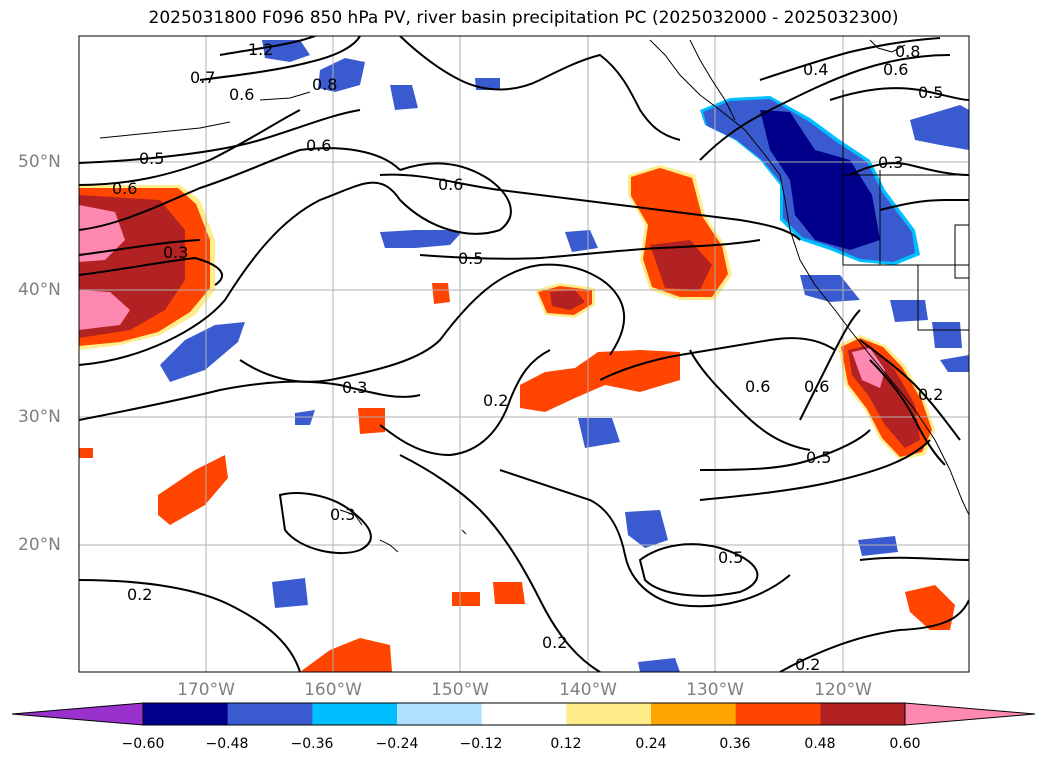 The image size is (1047, 765). Describe the element at coordinates (333, 690) in the screenshot. I see `lon-label-160w: 160°W` at that location.